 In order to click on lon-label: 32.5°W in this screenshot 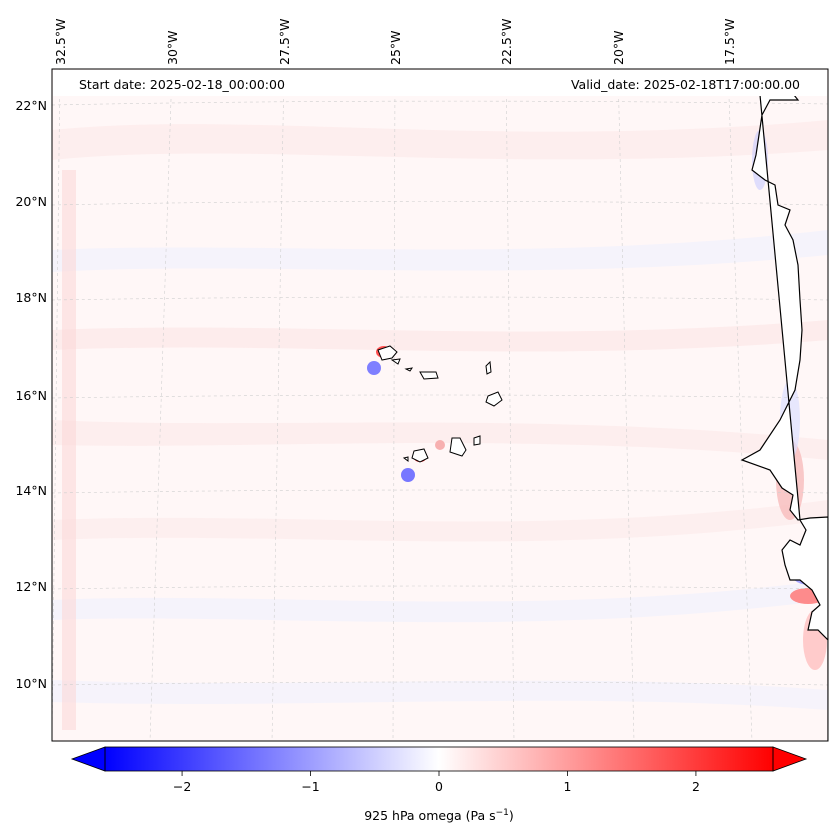, I will do `click(60, 42)`.